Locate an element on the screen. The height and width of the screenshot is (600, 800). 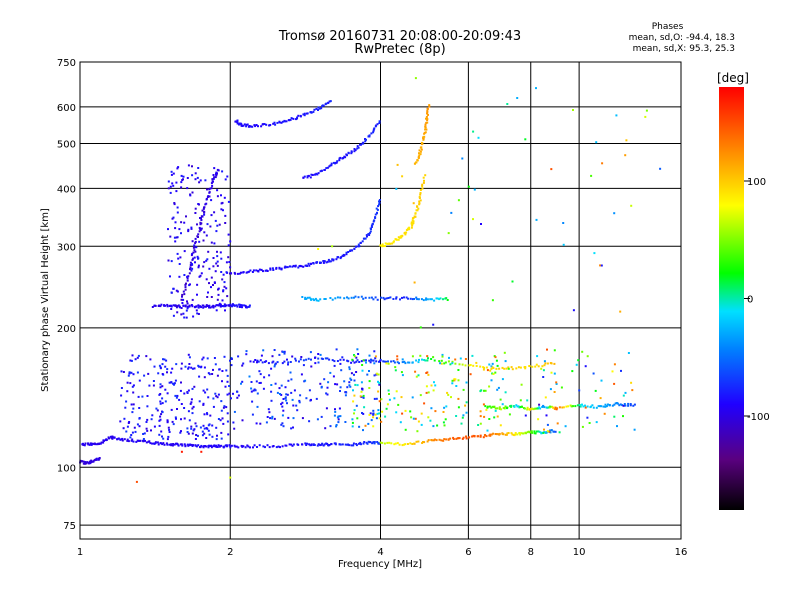
x-tick-labels: 1 2 4 6 8 10 16 is located at coordinates (382, 552).